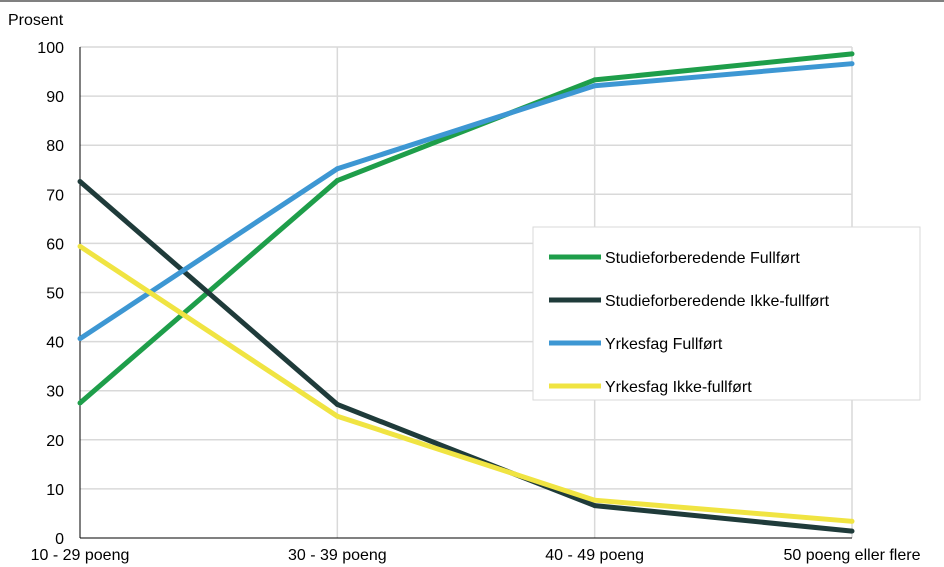  I want to click on x-tick-label: 30 - 39 poeng, so click(337, 555).